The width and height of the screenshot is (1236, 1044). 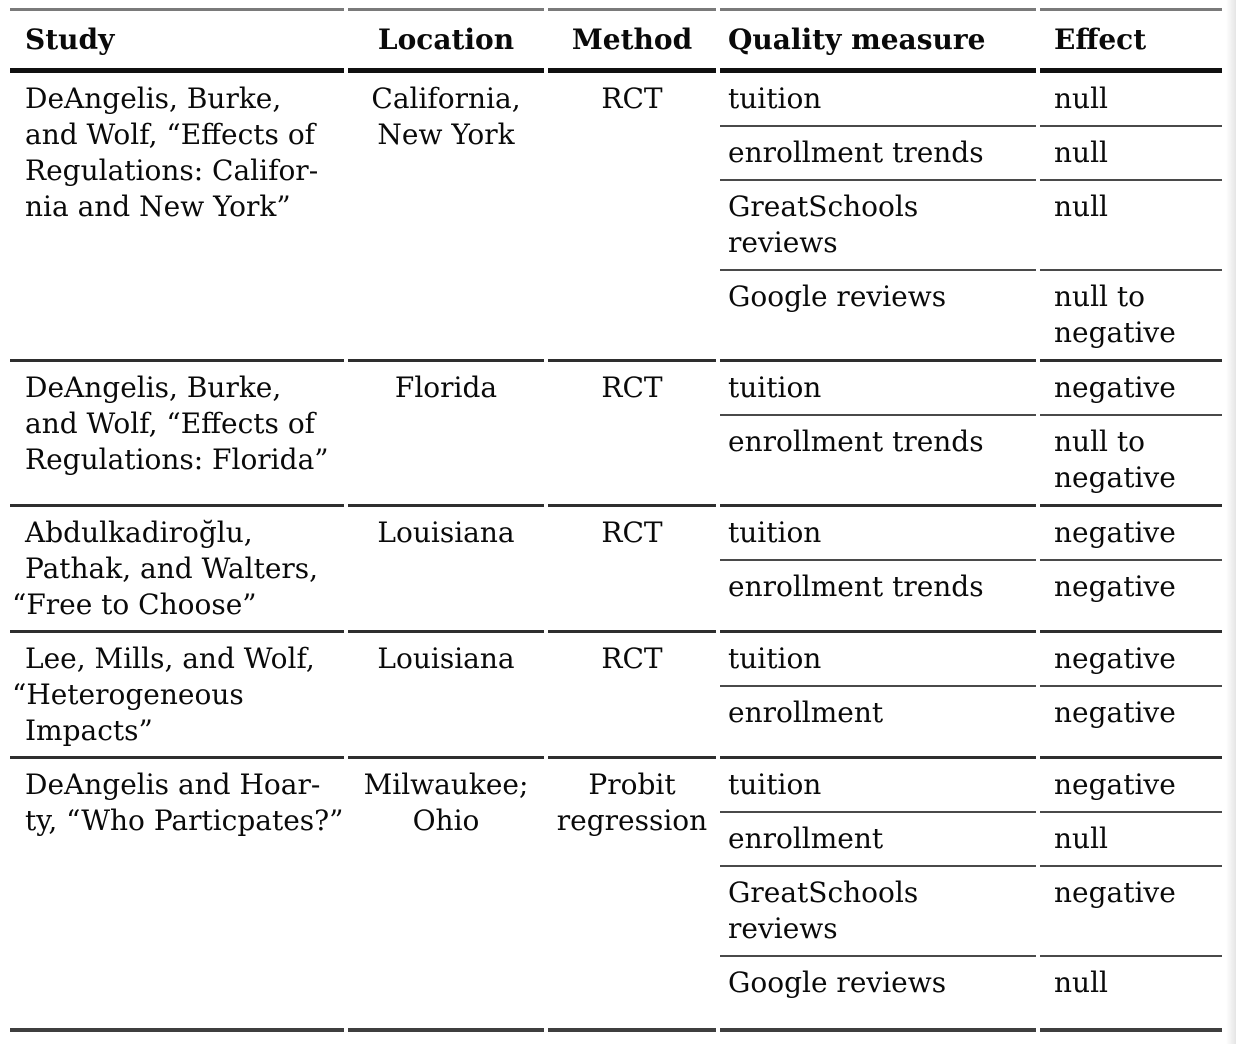 What do you see at coordinates (128, 694) in the screenshot?
I see `text-line: “Heterogeneous` at bounding box center [128, 694].